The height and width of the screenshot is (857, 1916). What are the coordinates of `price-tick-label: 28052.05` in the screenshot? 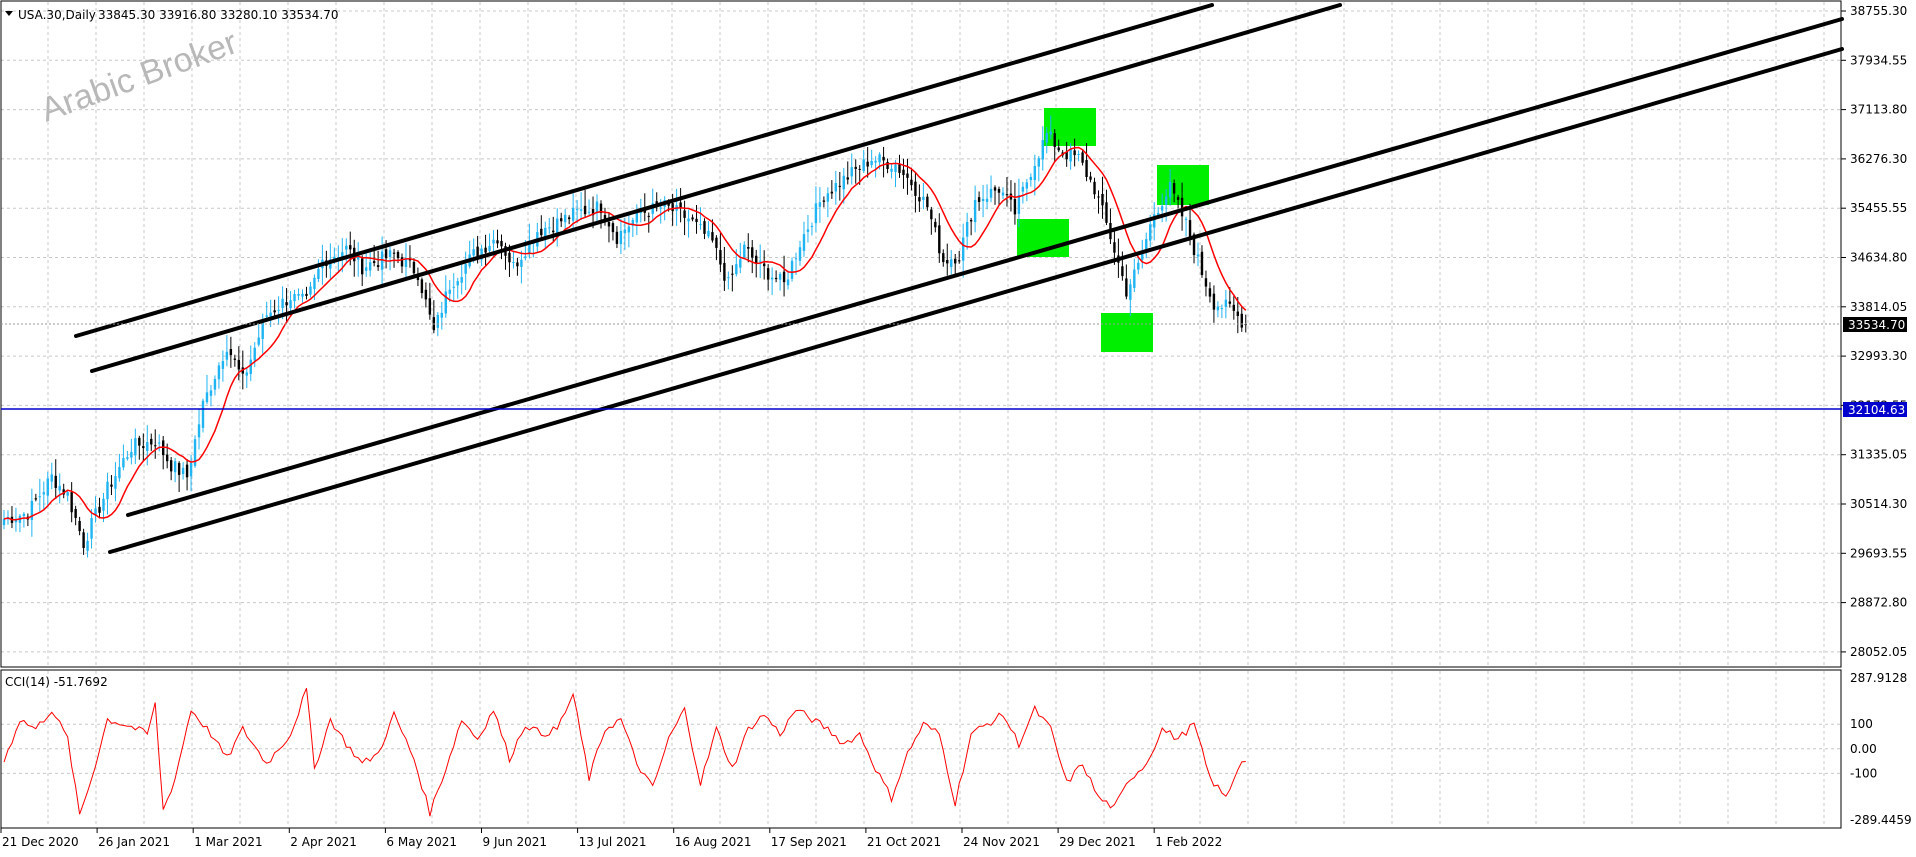 It's located at (1878, 652).